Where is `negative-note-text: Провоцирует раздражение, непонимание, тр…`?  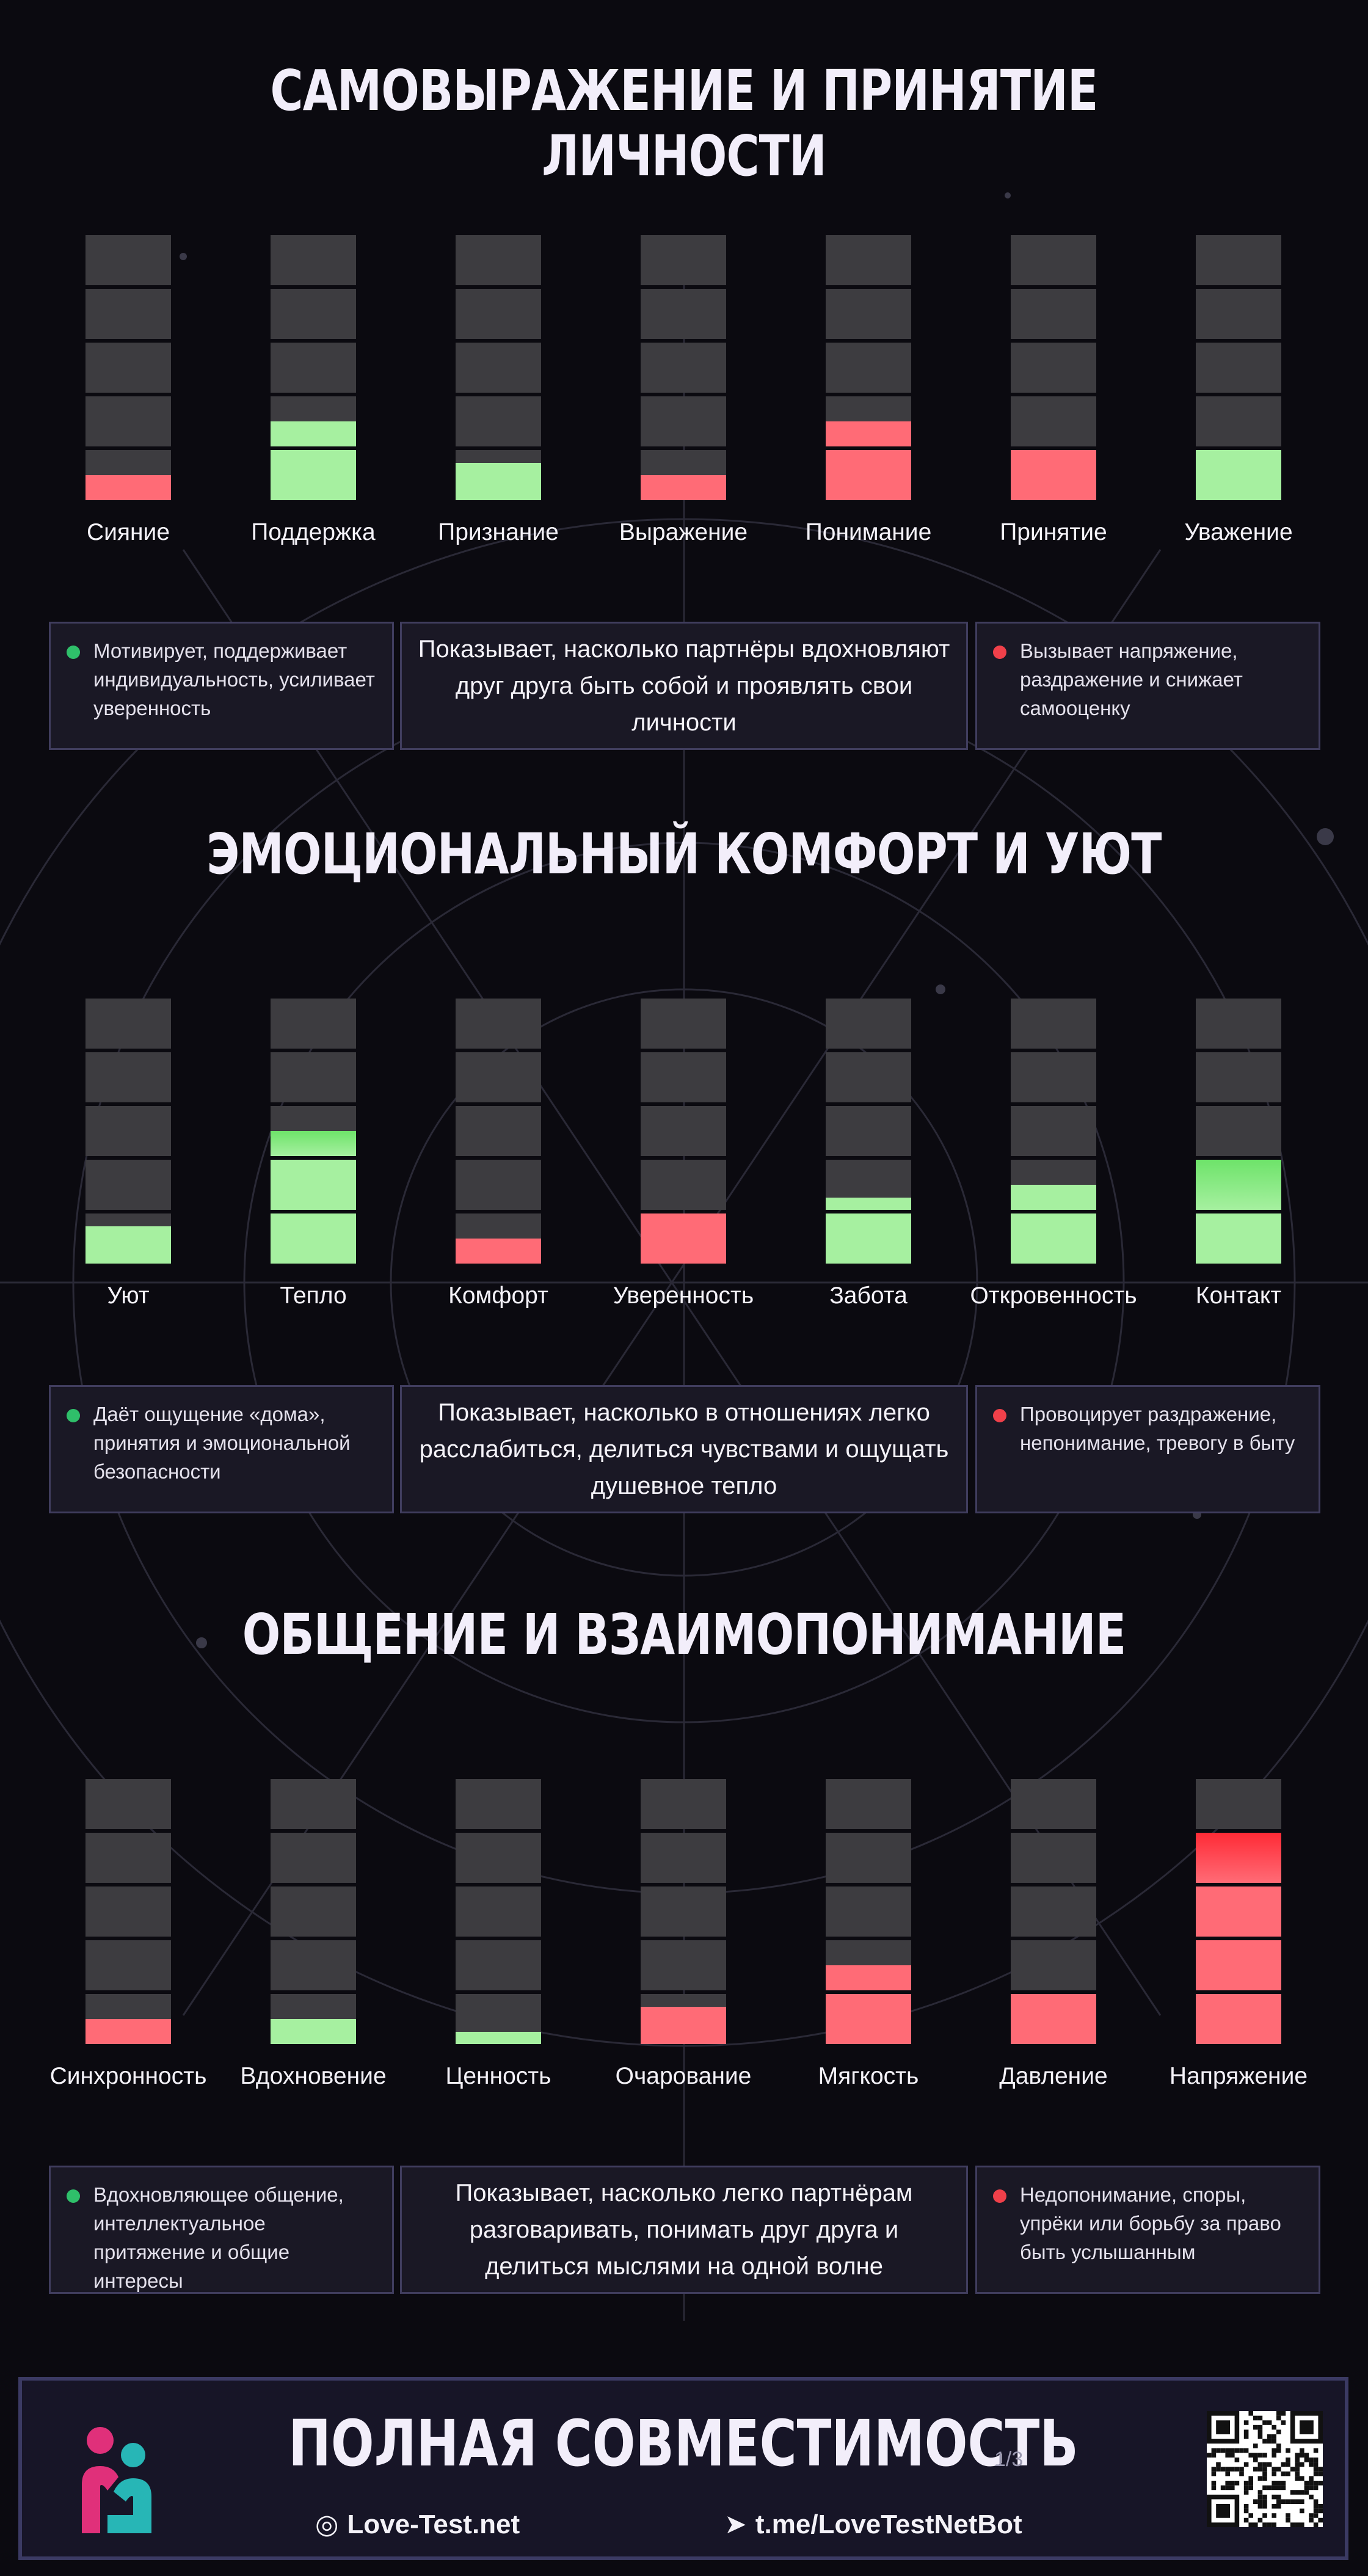
negative-note-text: Провоцирует раздражение, непонимание, тр… is located at coordinates (1157, 1429).